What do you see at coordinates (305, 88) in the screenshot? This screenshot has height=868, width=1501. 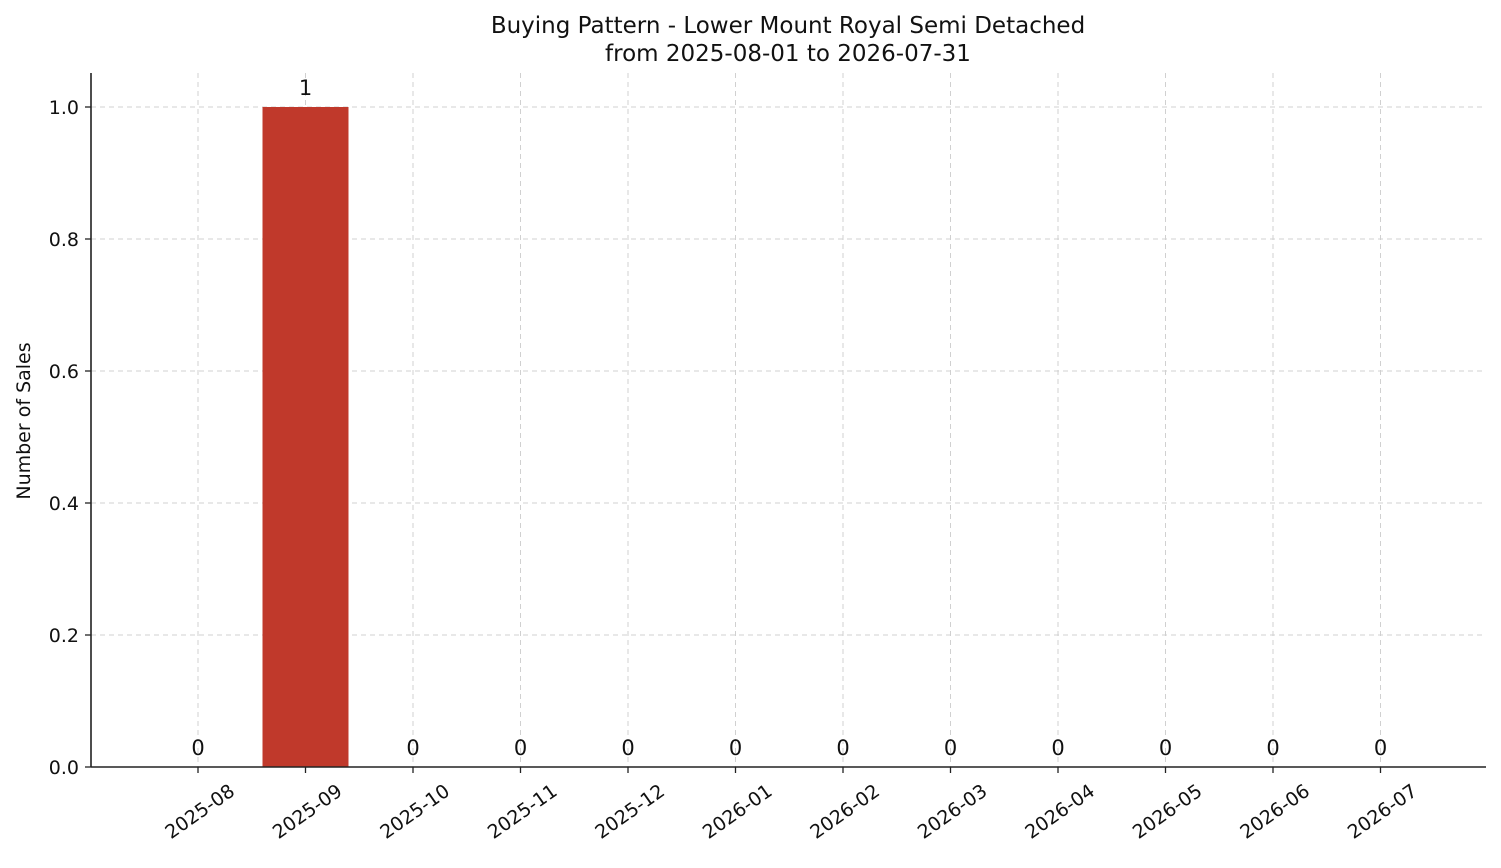 I see `bar-data-label: 1` at bounding box center [305, 88].